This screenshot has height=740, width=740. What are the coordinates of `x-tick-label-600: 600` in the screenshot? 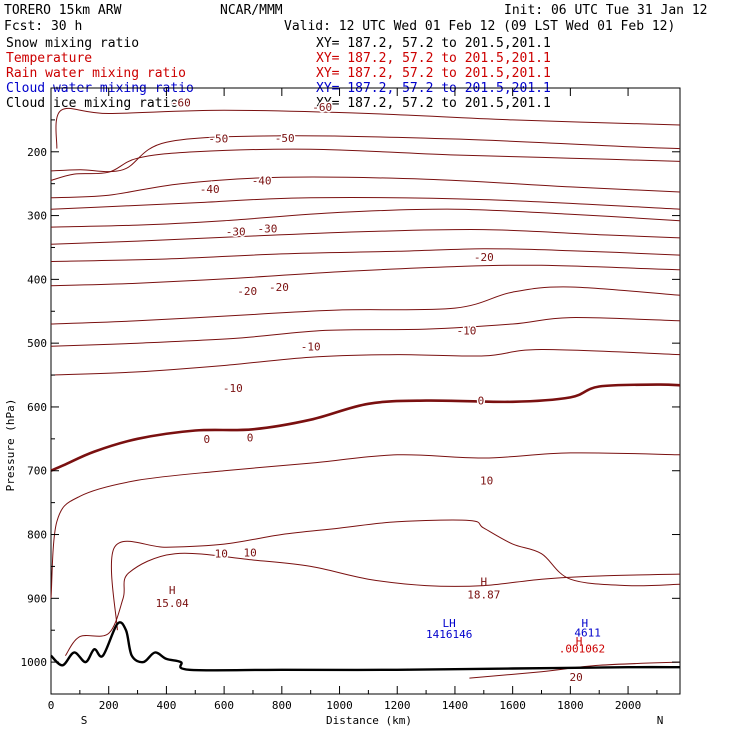 It's located at (224, 705).